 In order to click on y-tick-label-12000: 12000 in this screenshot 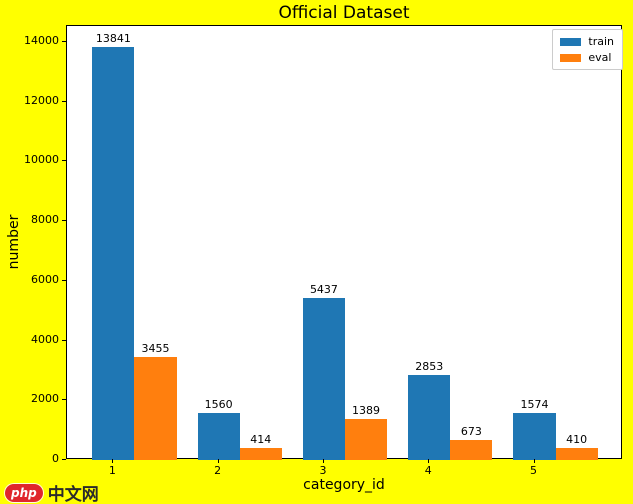, I will do `click(41, 100)`.